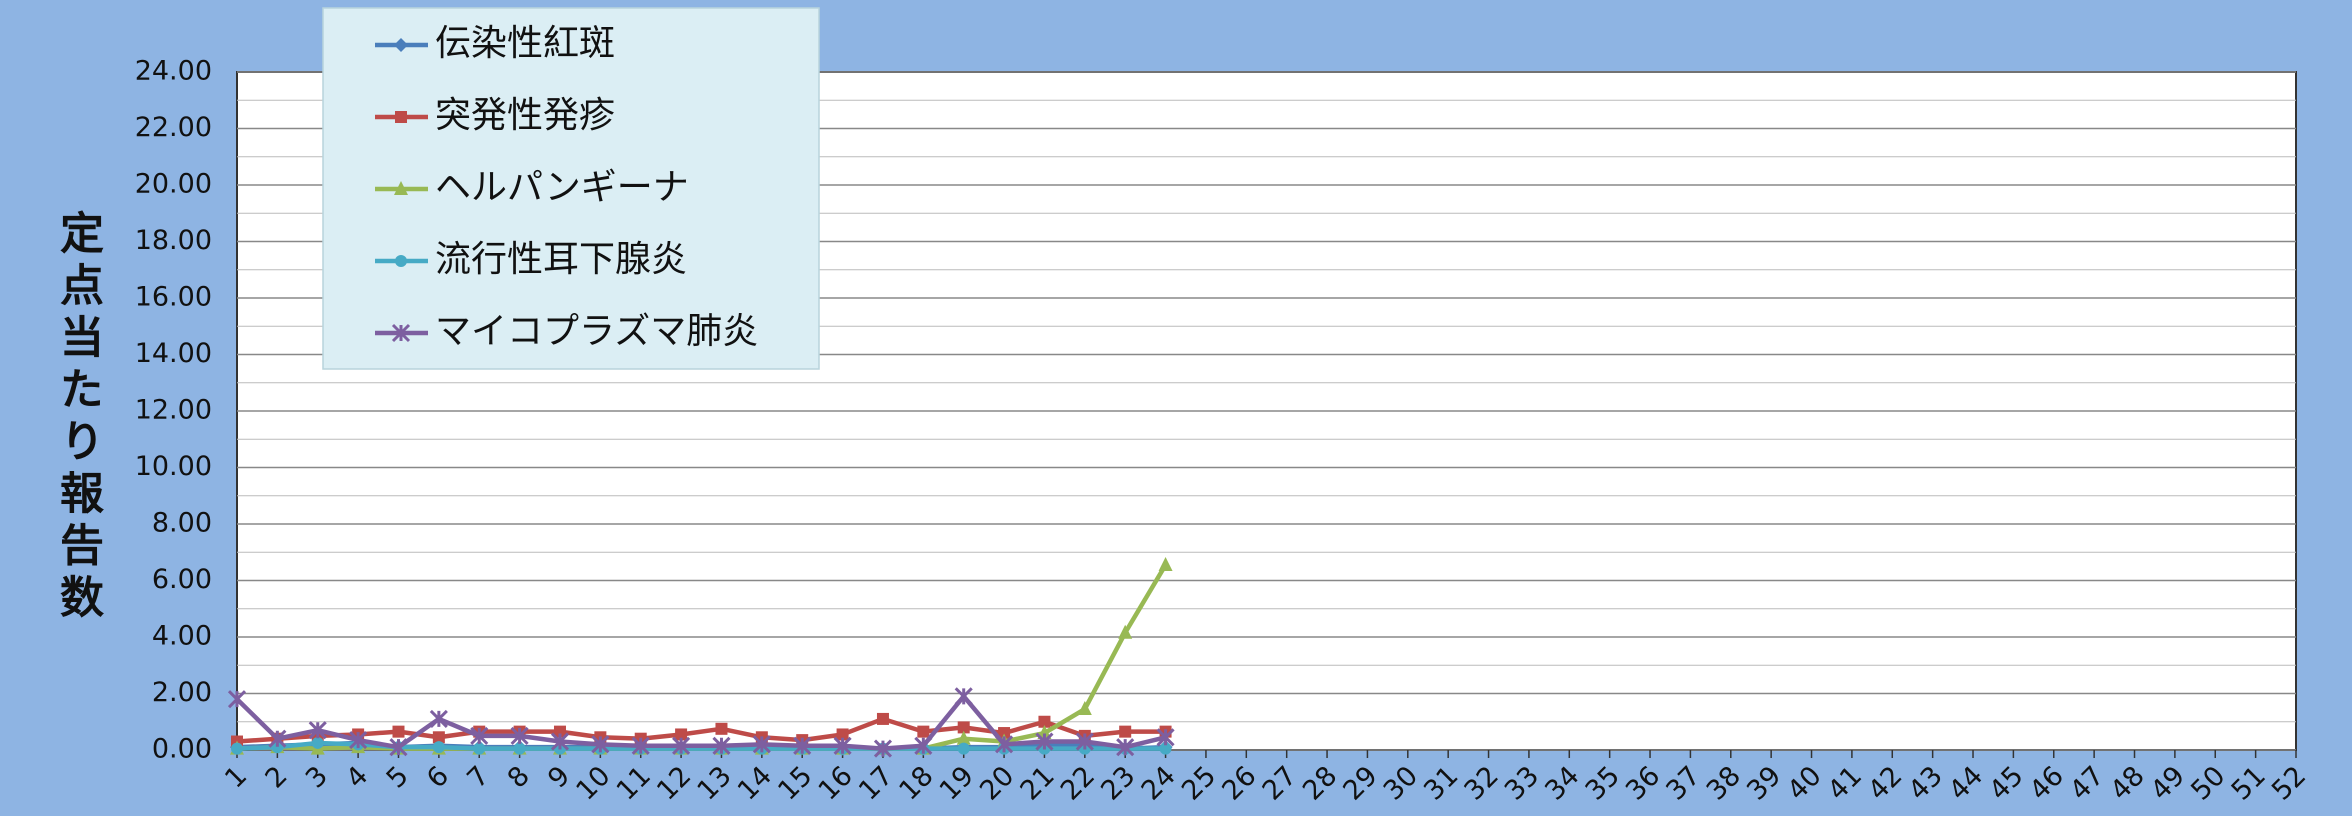 This screenshot has height=816, width=2352. Describe the element at coordinates (182, 523) in the screenshot. I see `y-tick-label: 8.00` at that location.